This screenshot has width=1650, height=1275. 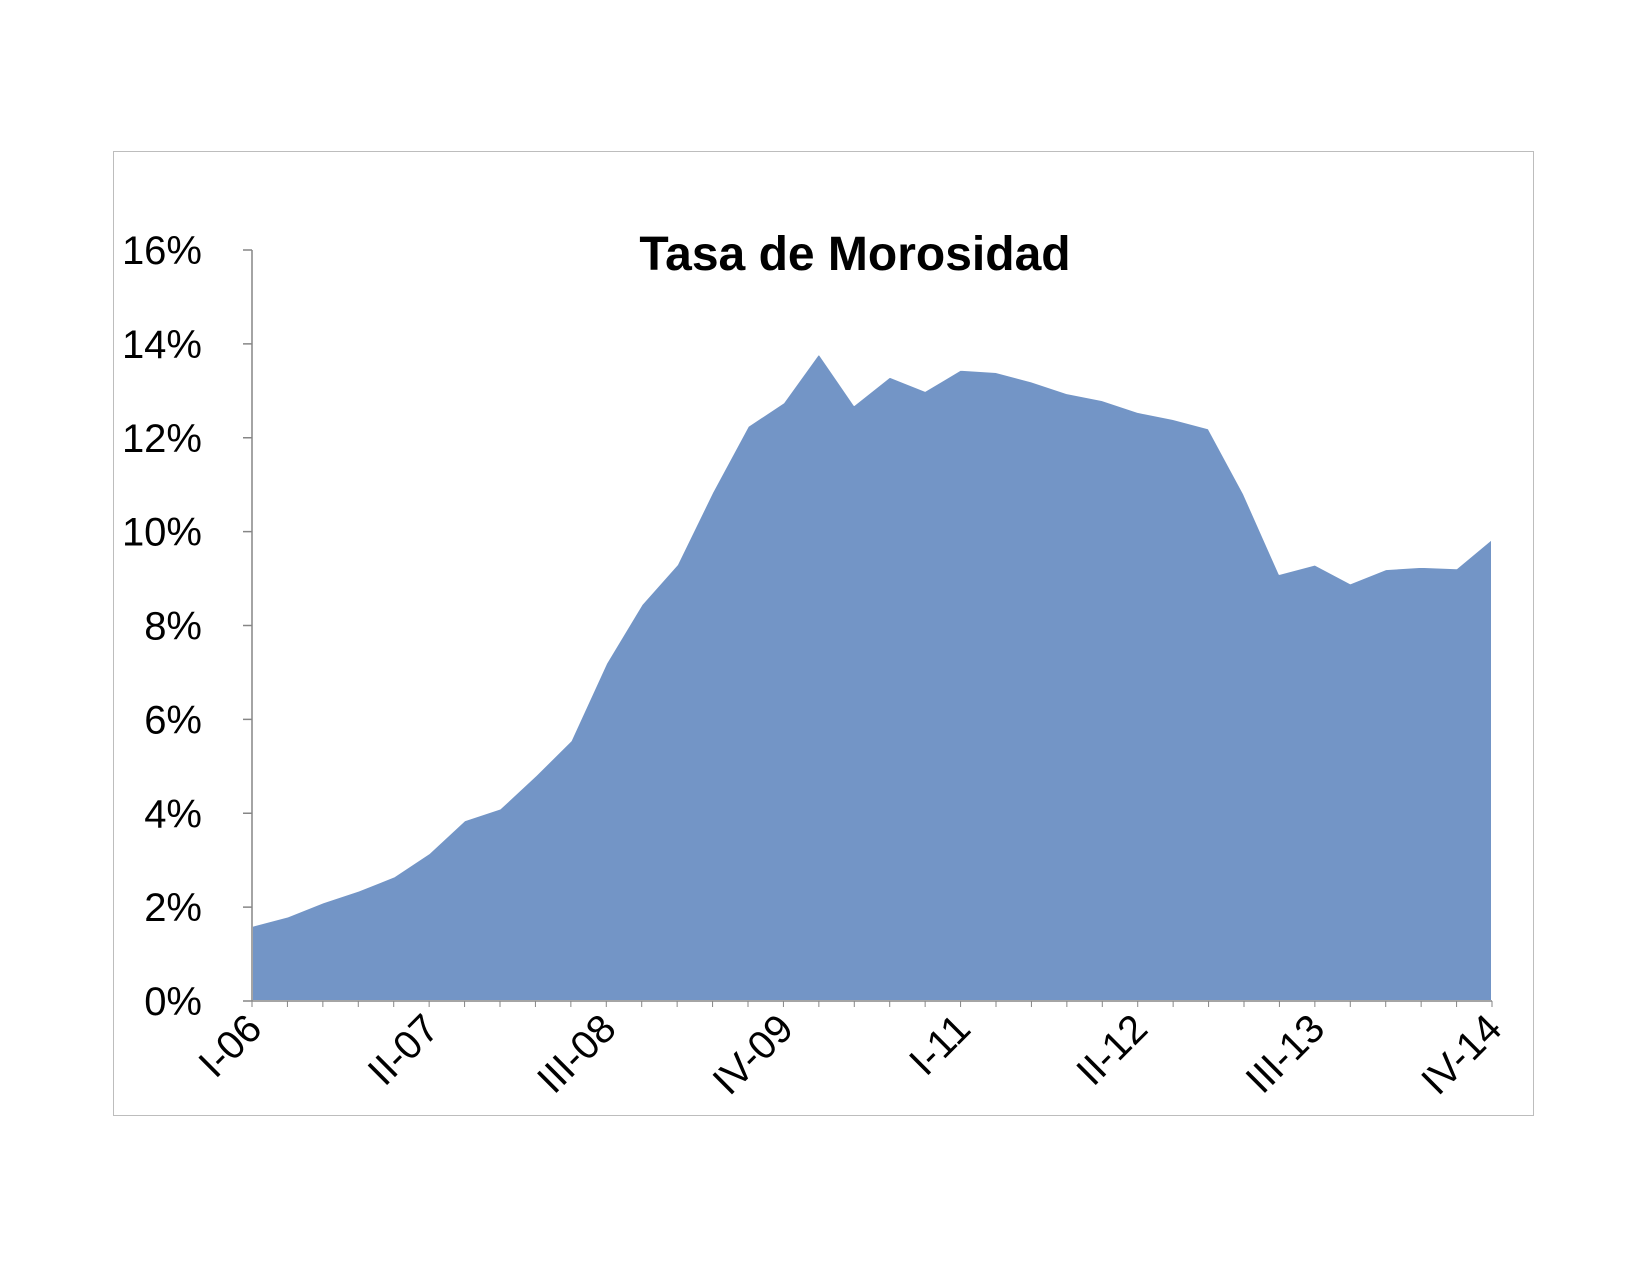 What do you see at coordinates (854, 254) in the screenshot?
I see `chart-title: Tasa de Morosidad` at bounding box center [854, 254].